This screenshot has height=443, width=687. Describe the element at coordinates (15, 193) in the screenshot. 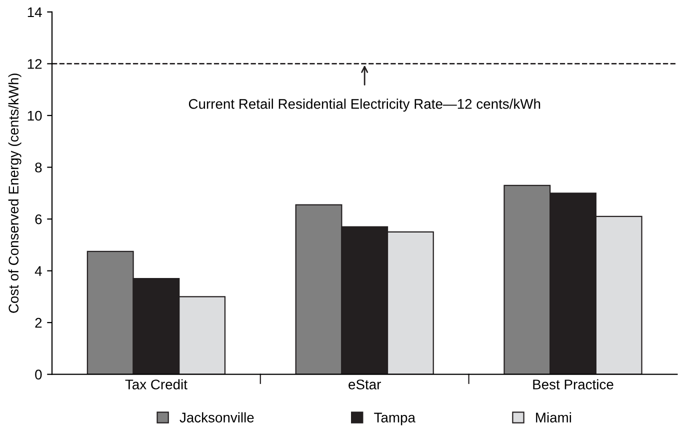

I see `y-axis-title: Cost of Conserved Energy (cents/kWh)` at that location.